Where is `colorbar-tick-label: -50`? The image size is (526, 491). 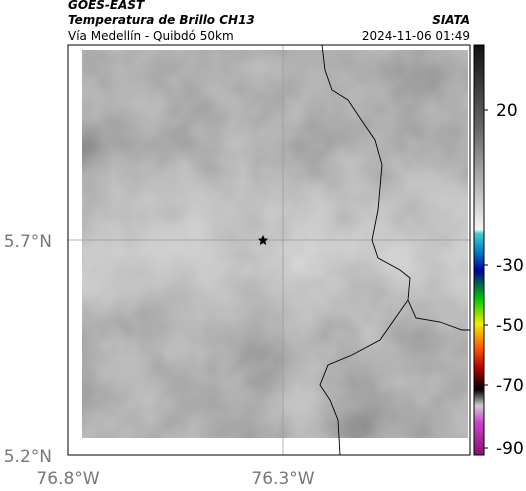
colorbar-tick-label: -50 is located at coordinates (510, 326).